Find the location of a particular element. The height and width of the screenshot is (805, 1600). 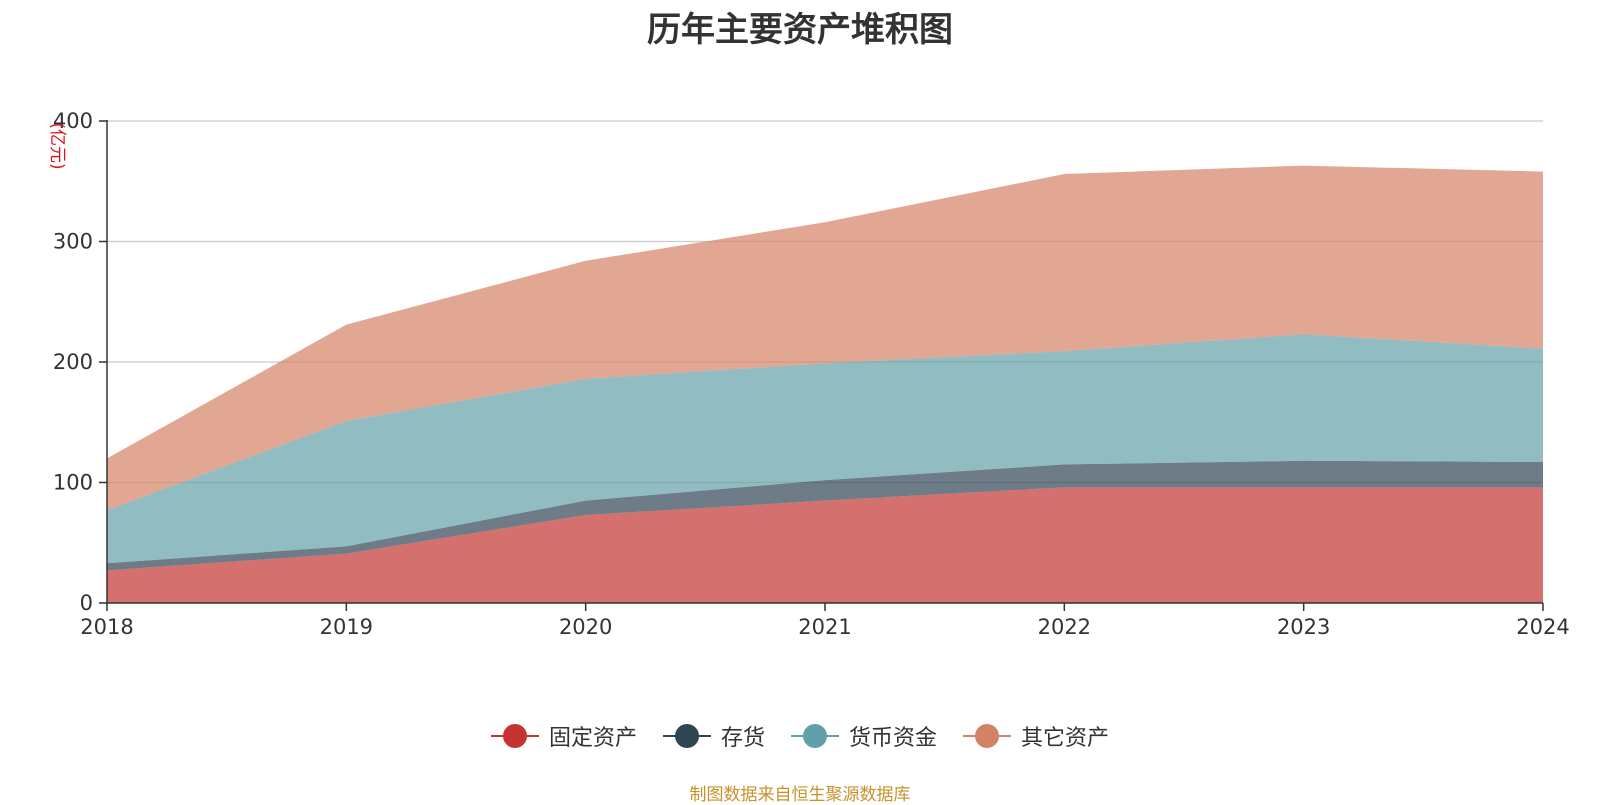

x-tick-label: 2021 is located at coordinates (824, 627).